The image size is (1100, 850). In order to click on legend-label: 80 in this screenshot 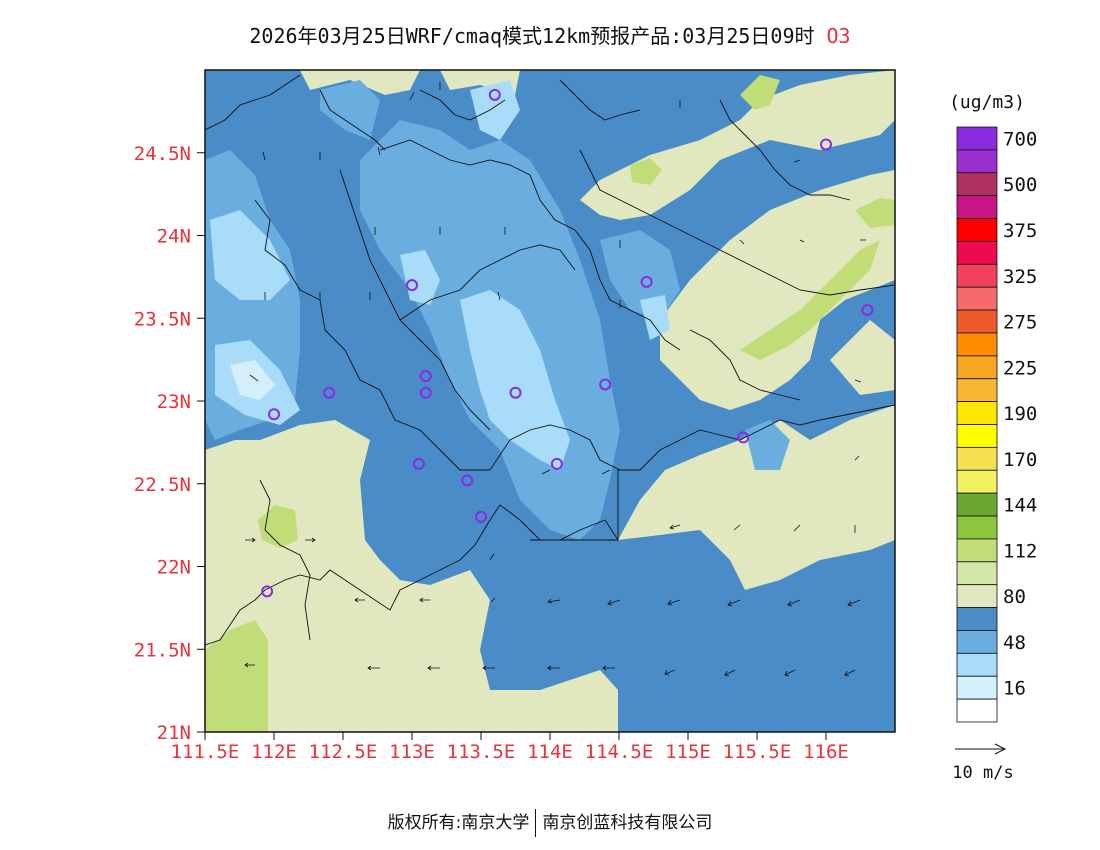, I will do `click(1014, 597)`.